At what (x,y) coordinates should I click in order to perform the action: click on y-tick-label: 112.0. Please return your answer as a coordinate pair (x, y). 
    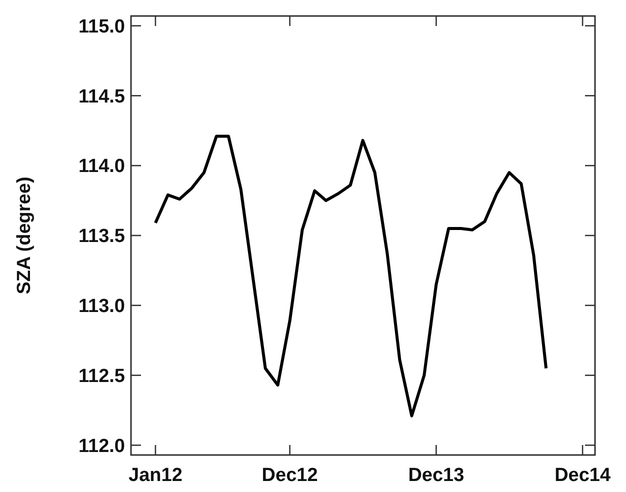
    Looking at the image, I should click on (101, 446).